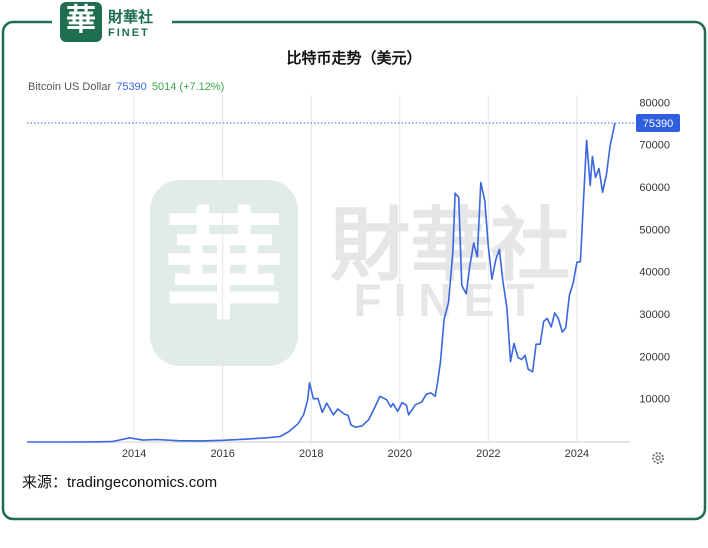  What do you see at coordinates (654, 357) in the screenshot?
I see `y-tick-label: 20000` at bounding box center [654, 357].